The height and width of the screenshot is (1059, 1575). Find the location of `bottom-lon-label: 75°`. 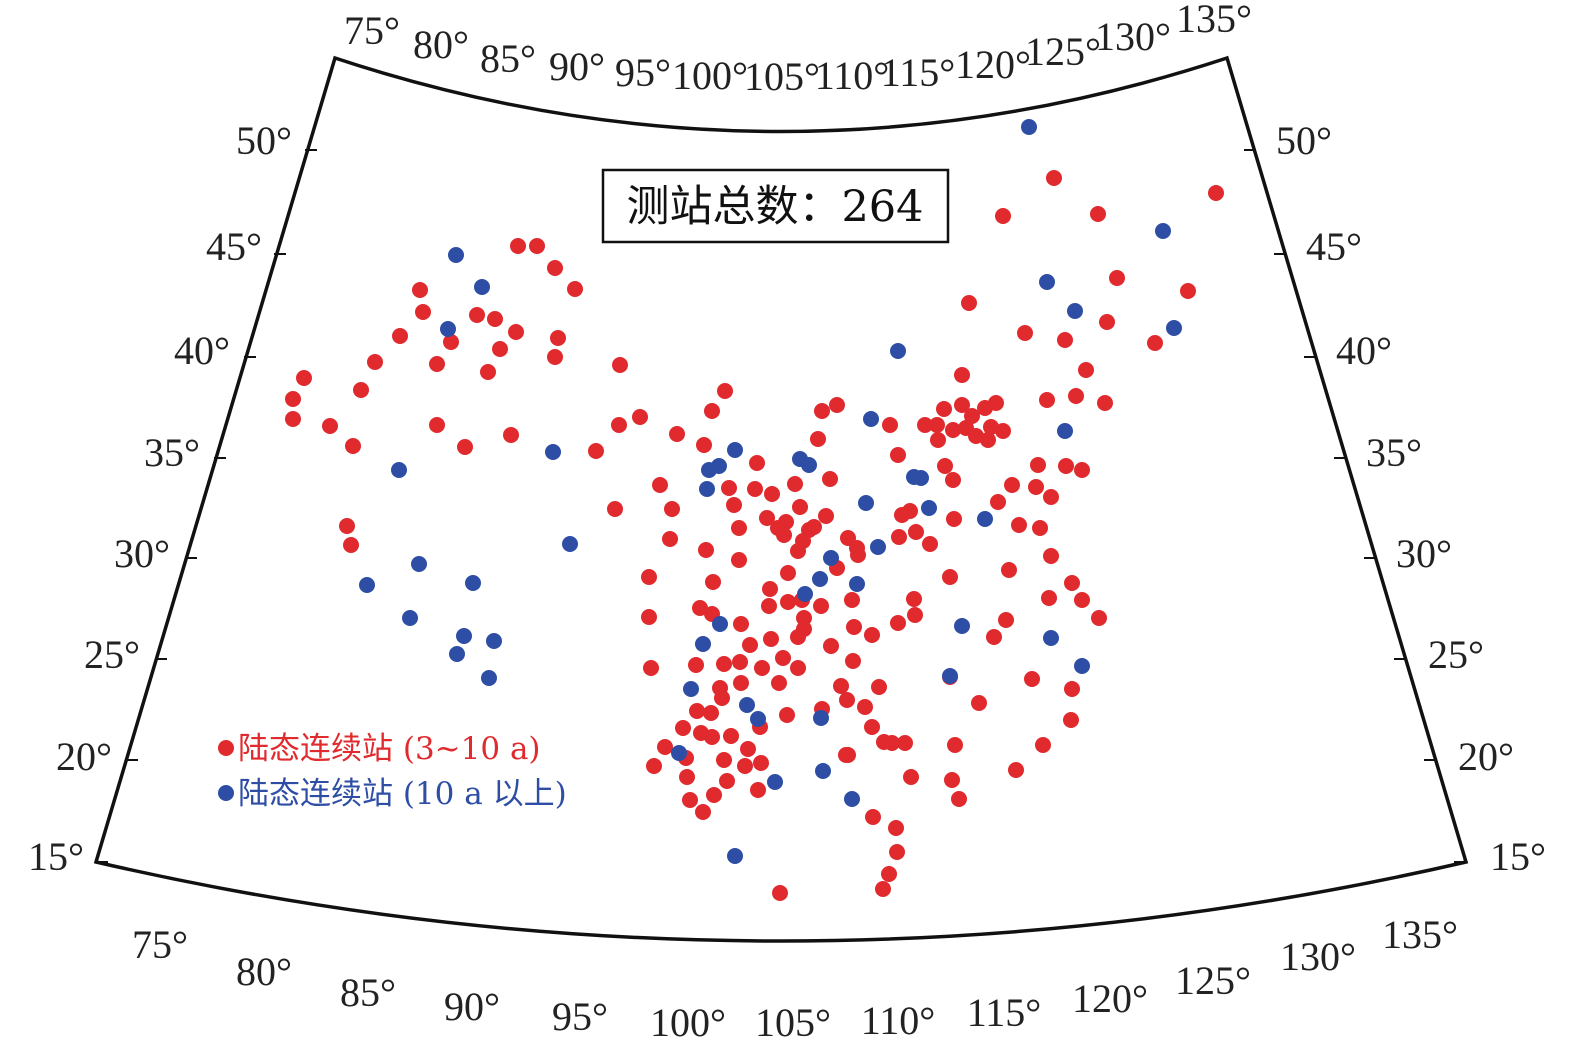

bottom-lon-label: 75° is located at coordinates (160, 944).